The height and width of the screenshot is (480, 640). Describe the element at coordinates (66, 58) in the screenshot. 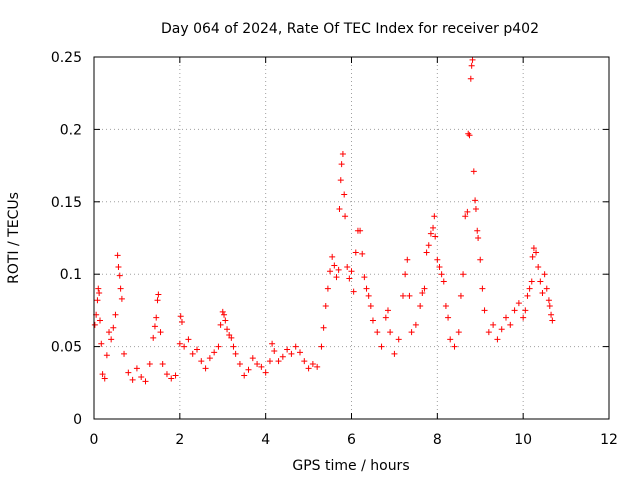

I see `y-tick-label: 0.25` at that location.